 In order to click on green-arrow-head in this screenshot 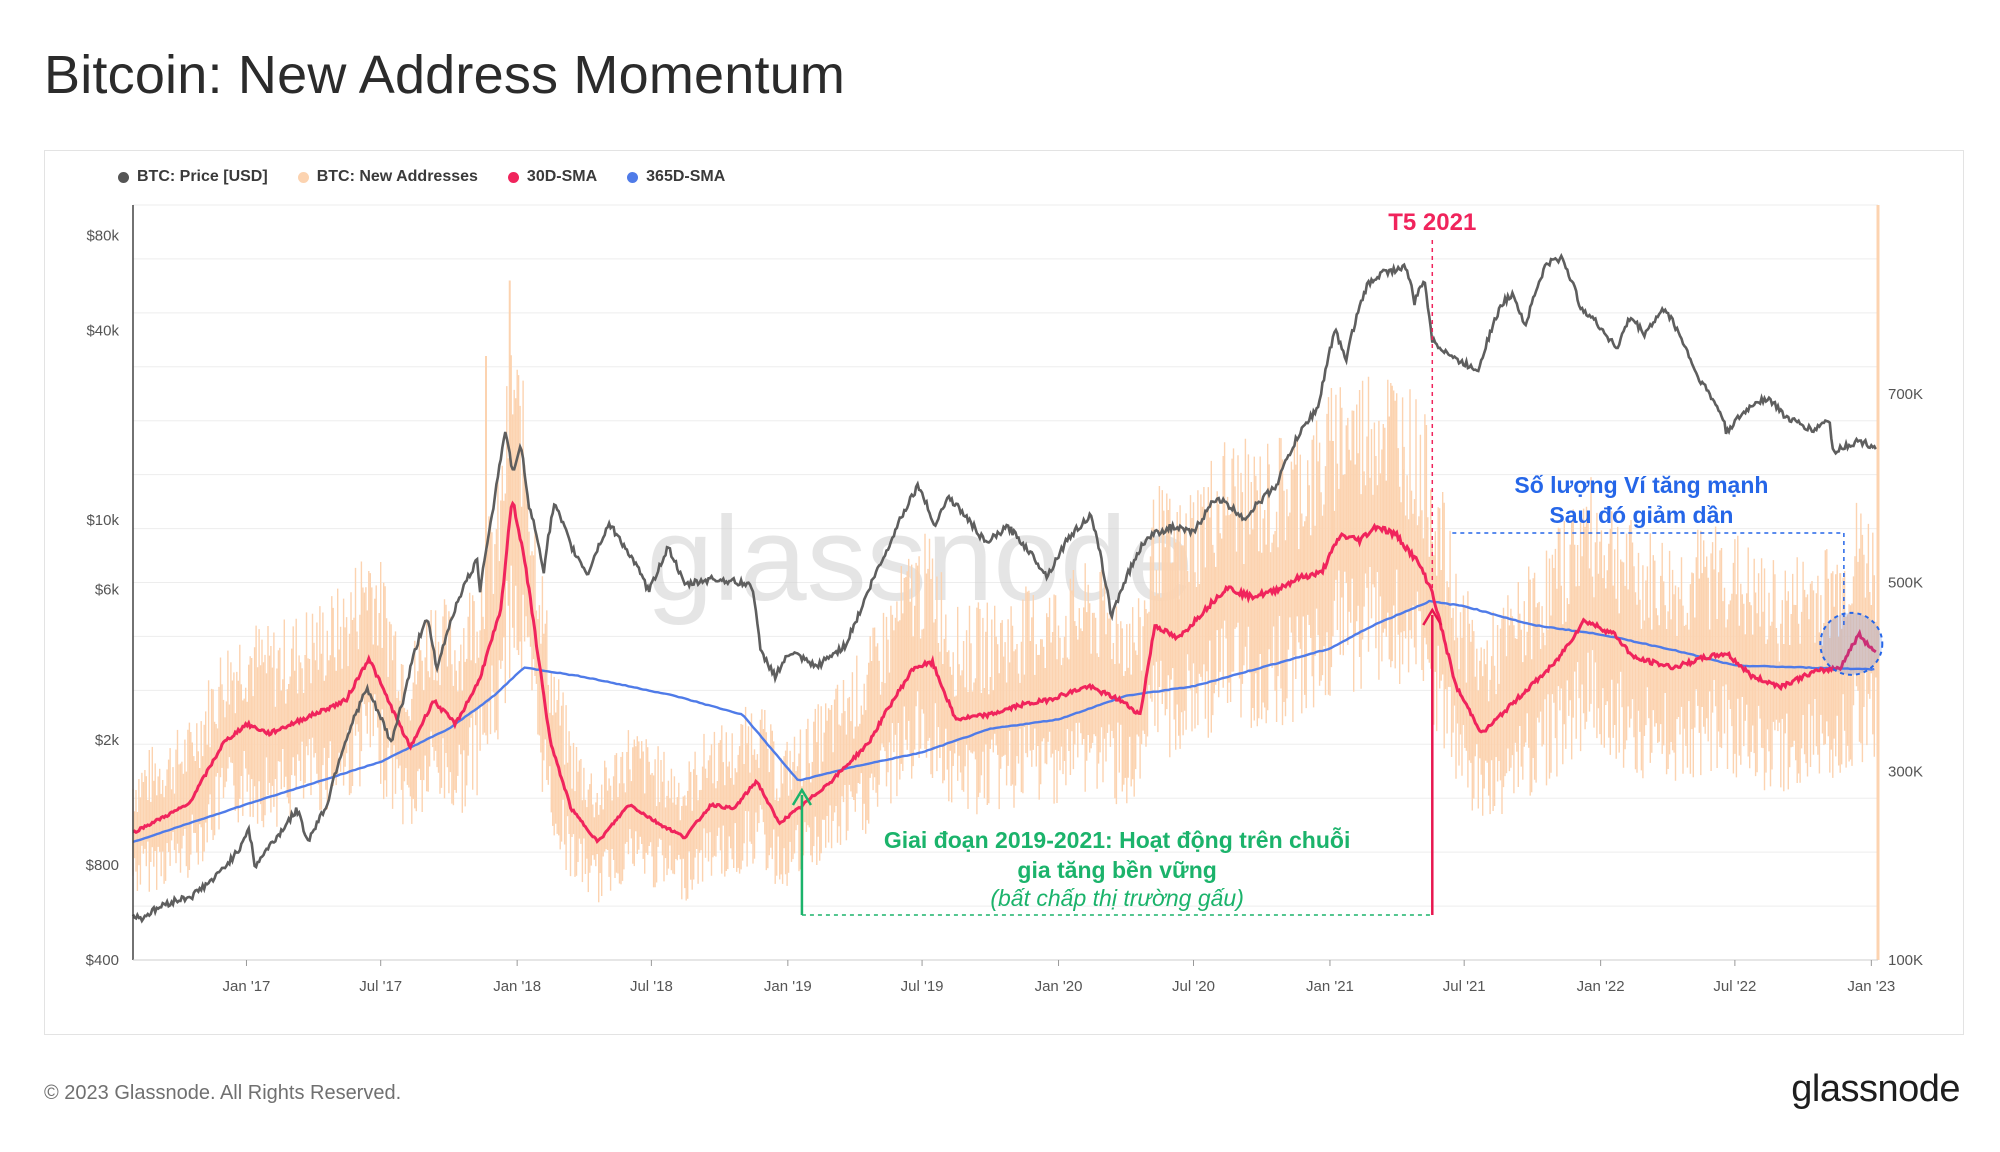, I will do `click(802, 796)`.